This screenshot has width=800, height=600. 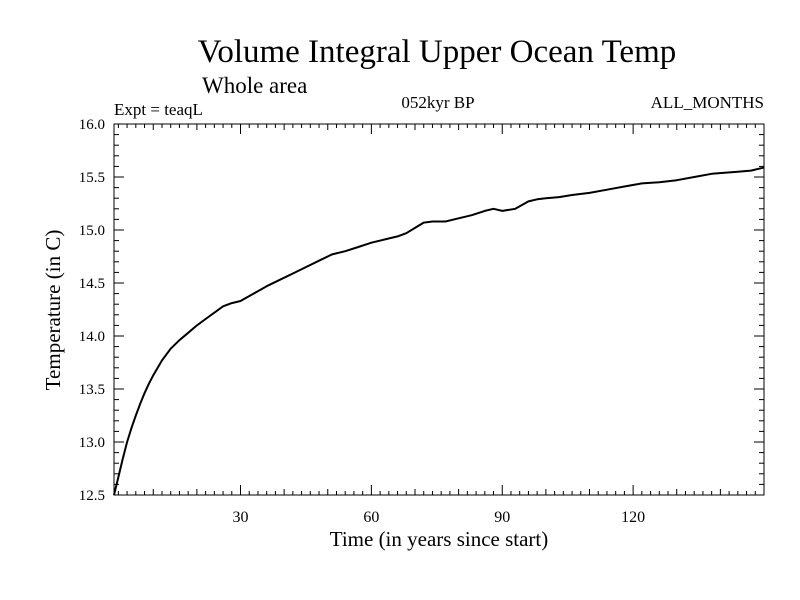 I want to click on experiment-label: Expt = teaqL, so click(x=158, y=109).